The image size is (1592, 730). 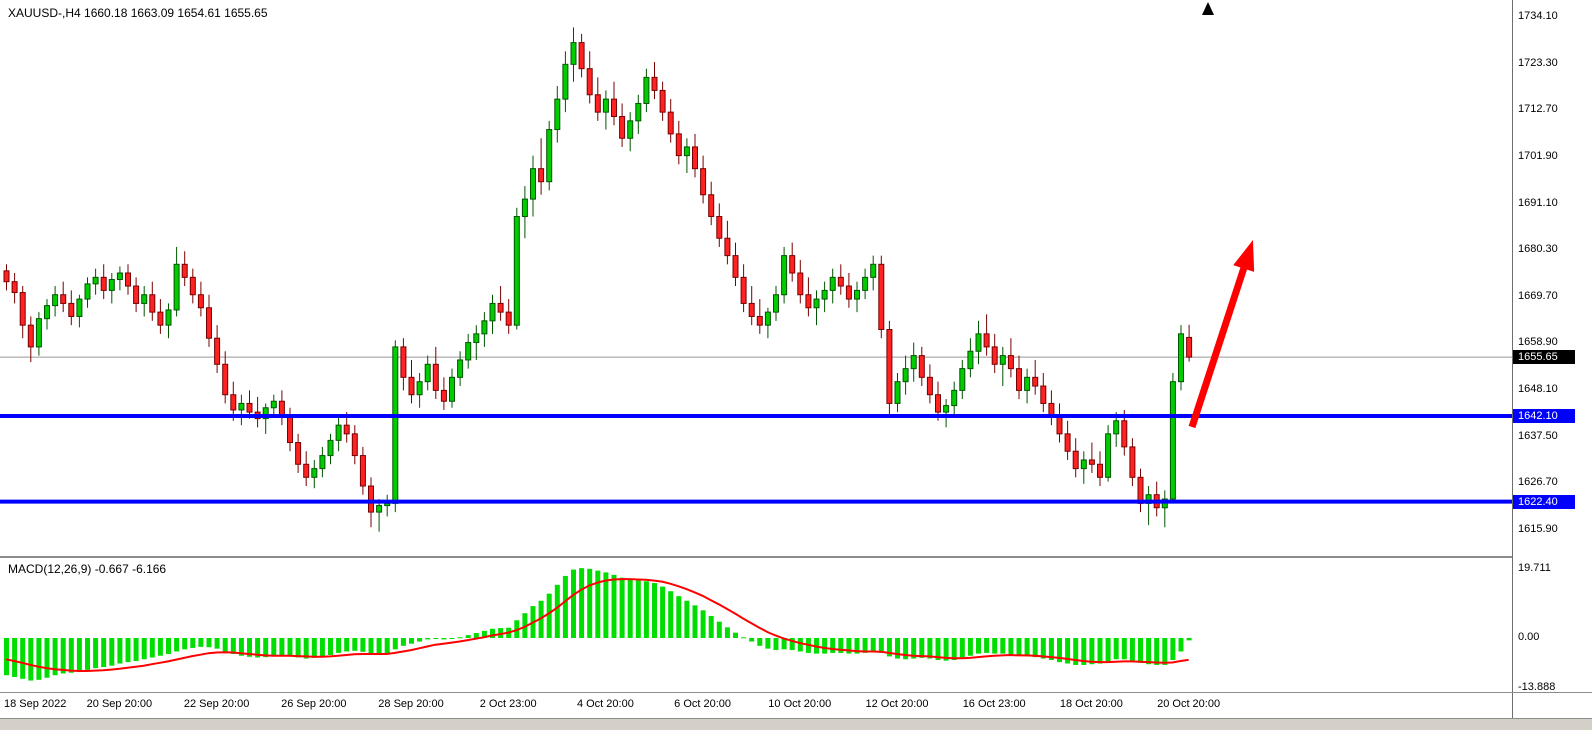 I want to click on price-tick-label: 1701.90, so click(x=1538, y=155).